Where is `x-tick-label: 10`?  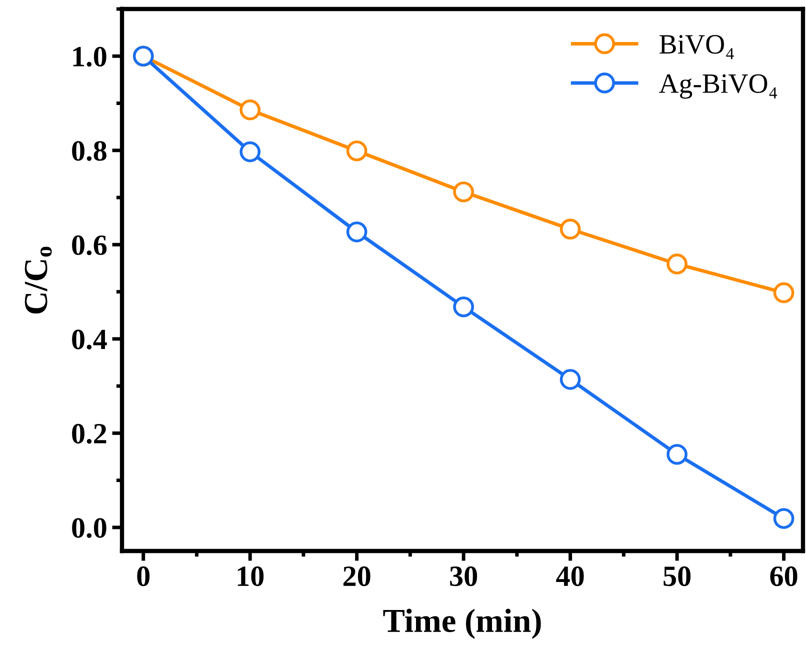 x-tick-label: 10 is located at coordinates (251, 576).